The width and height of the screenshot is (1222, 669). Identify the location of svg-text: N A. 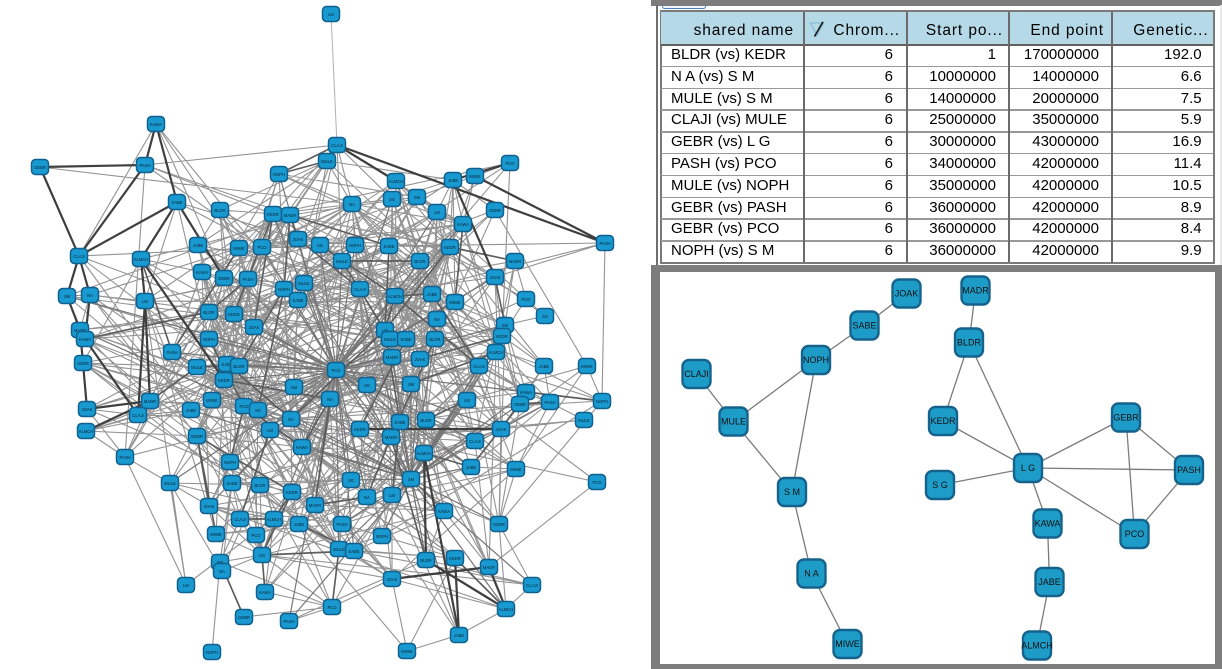
(811, 574).